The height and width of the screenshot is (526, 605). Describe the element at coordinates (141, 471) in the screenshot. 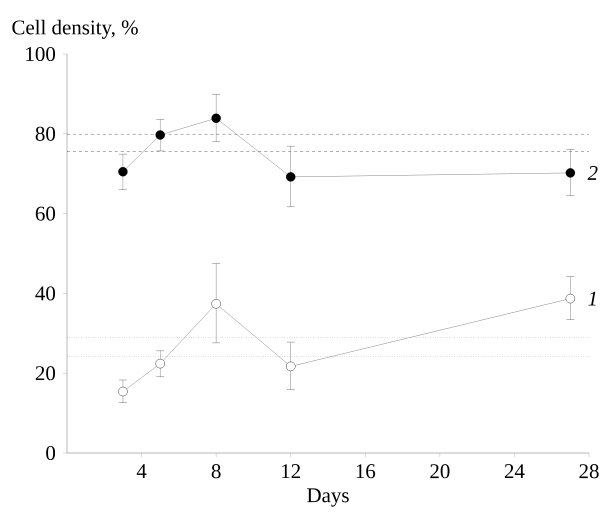

I see `x-tick-label: 4` at that location.